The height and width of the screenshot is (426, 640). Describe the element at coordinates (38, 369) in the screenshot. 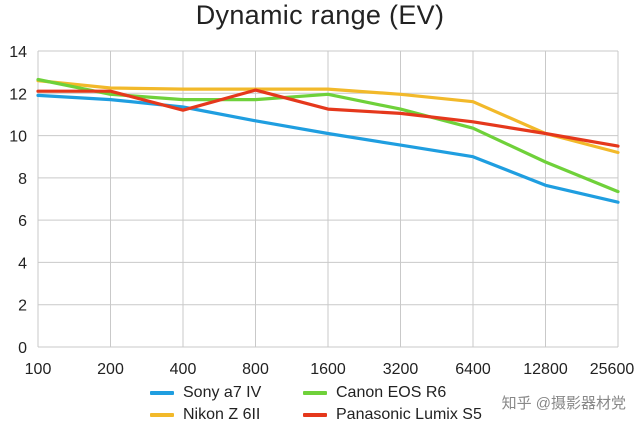

I see `x-tick-label: 100` at that location.